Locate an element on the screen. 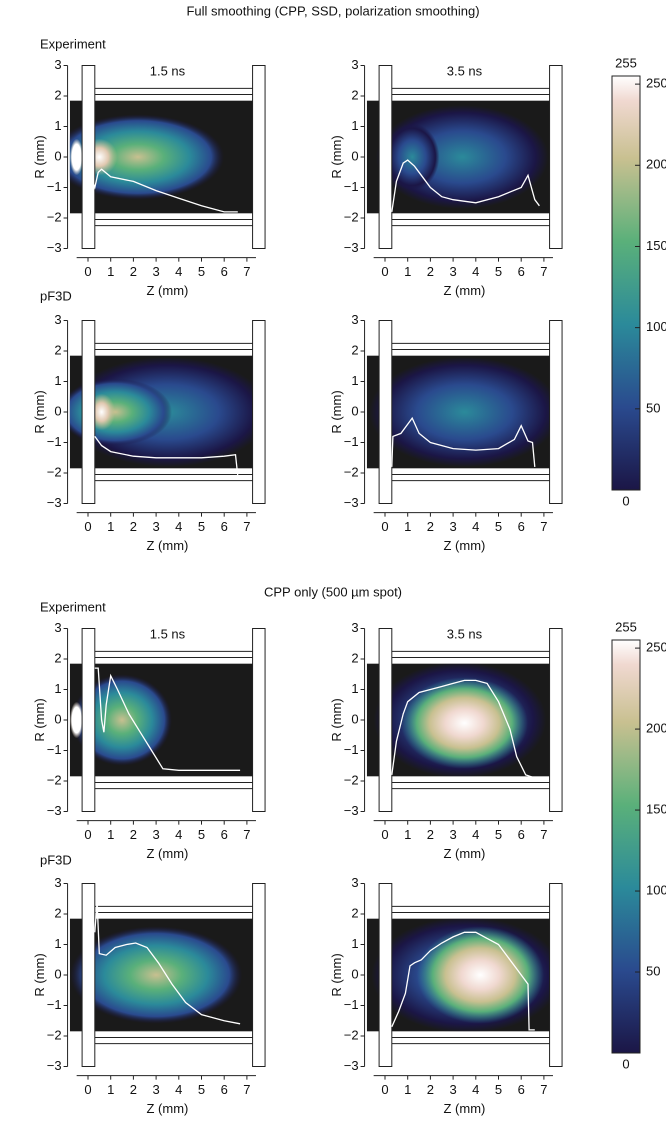 The width and height of the screenshot is (666, 1128). colorbar-label: 50 is located at coordinates (653, 970).